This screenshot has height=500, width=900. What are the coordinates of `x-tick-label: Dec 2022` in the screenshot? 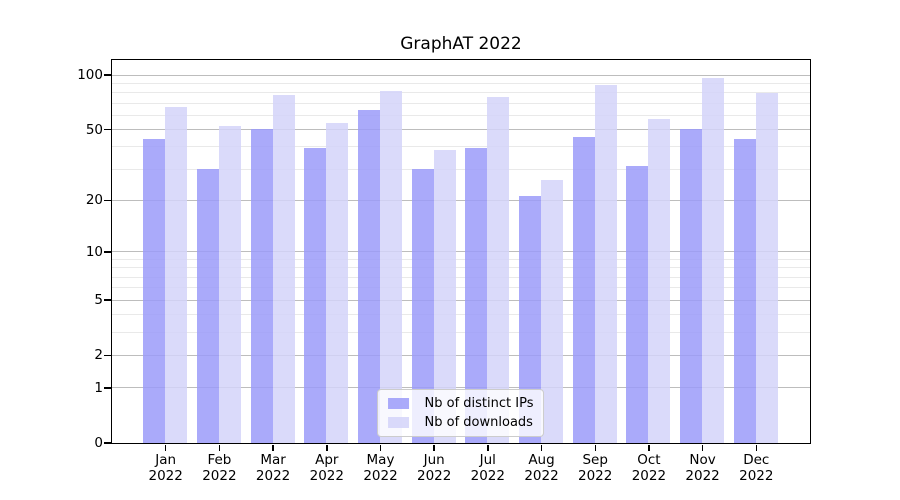 It's located at (756, 468).